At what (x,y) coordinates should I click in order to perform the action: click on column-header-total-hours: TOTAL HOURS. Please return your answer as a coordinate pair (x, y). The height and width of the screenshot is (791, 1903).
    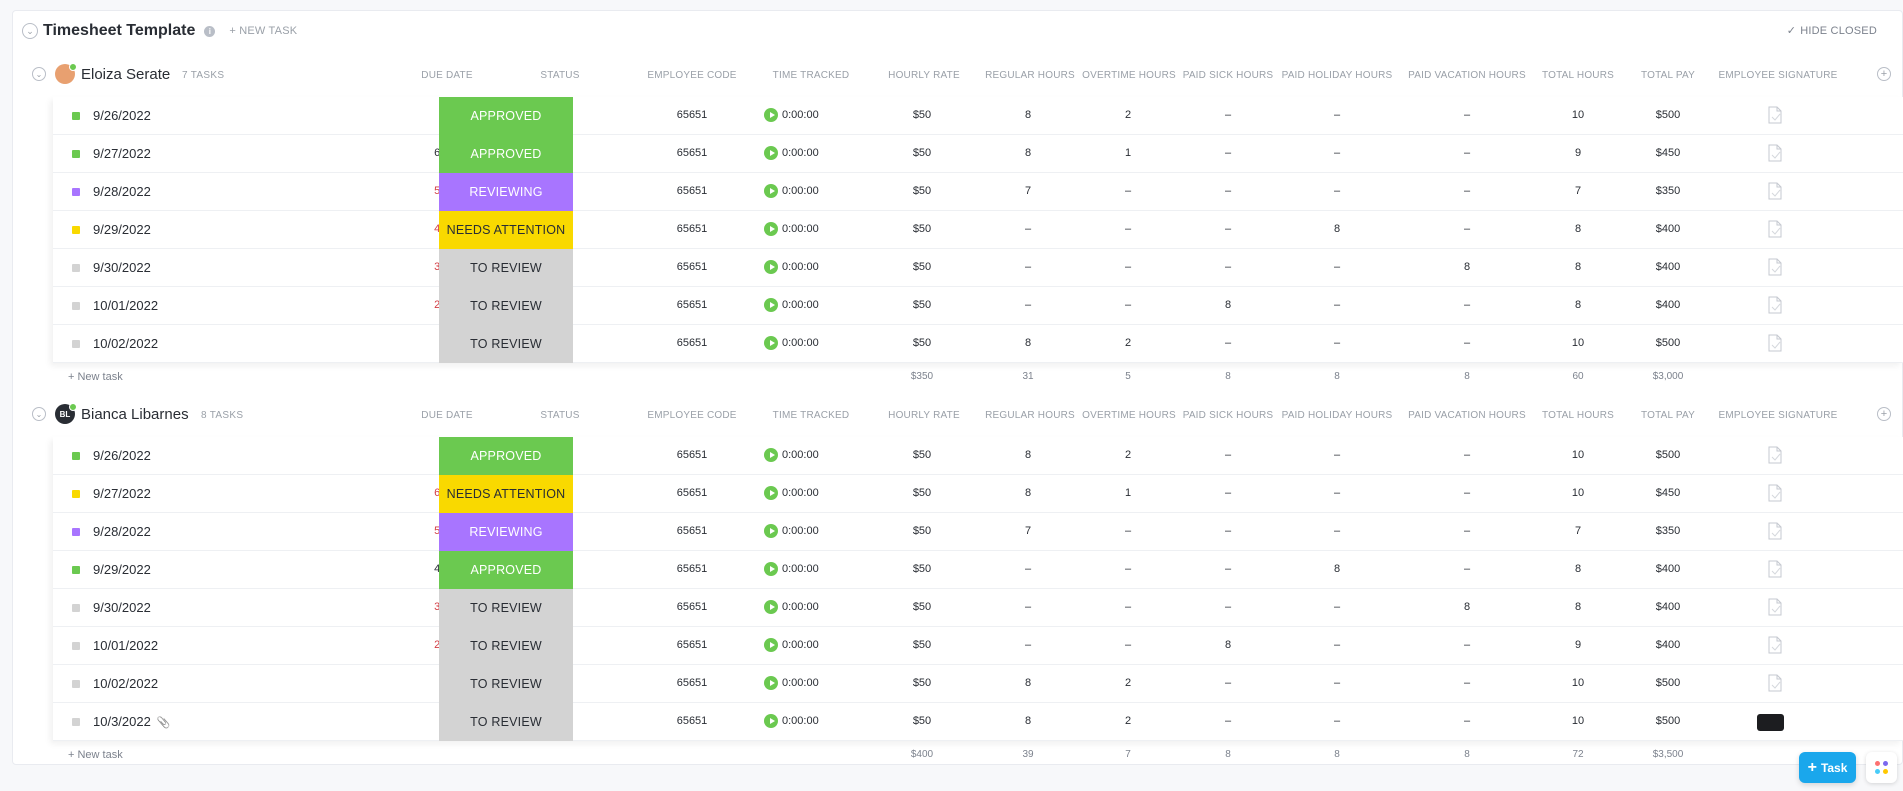
    Looking at the image, I should click on (1578, 415).